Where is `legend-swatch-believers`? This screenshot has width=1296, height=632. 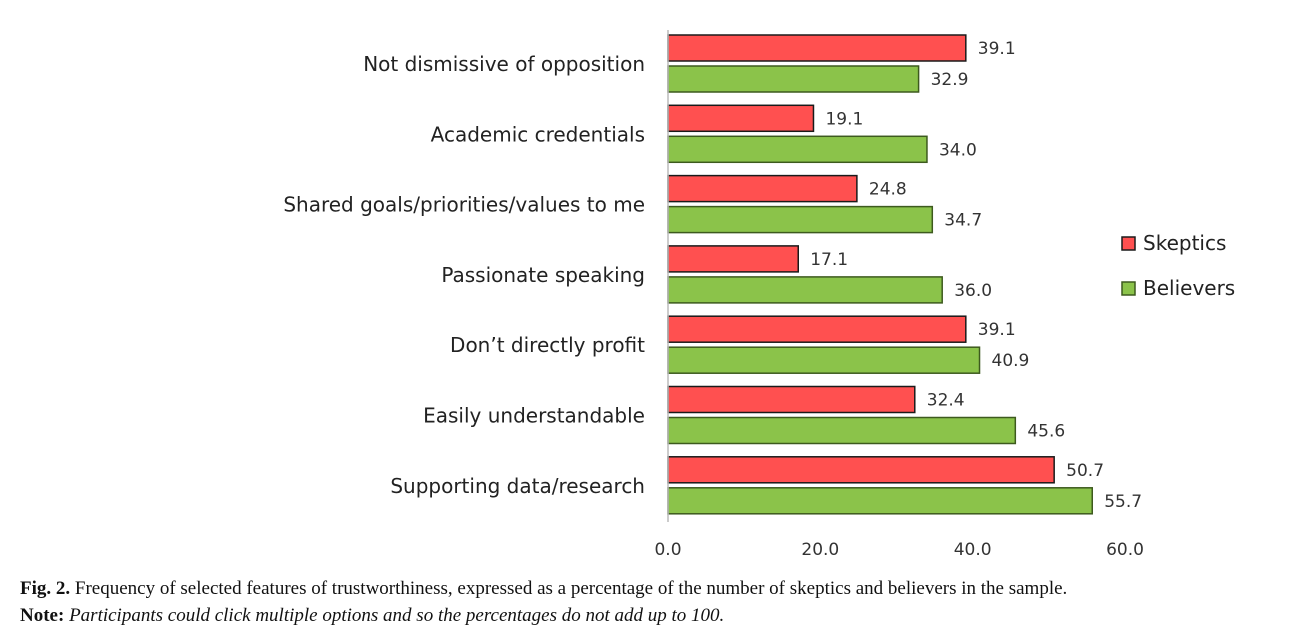 legend-swatch-believers is located at coordinates (1128, 288).